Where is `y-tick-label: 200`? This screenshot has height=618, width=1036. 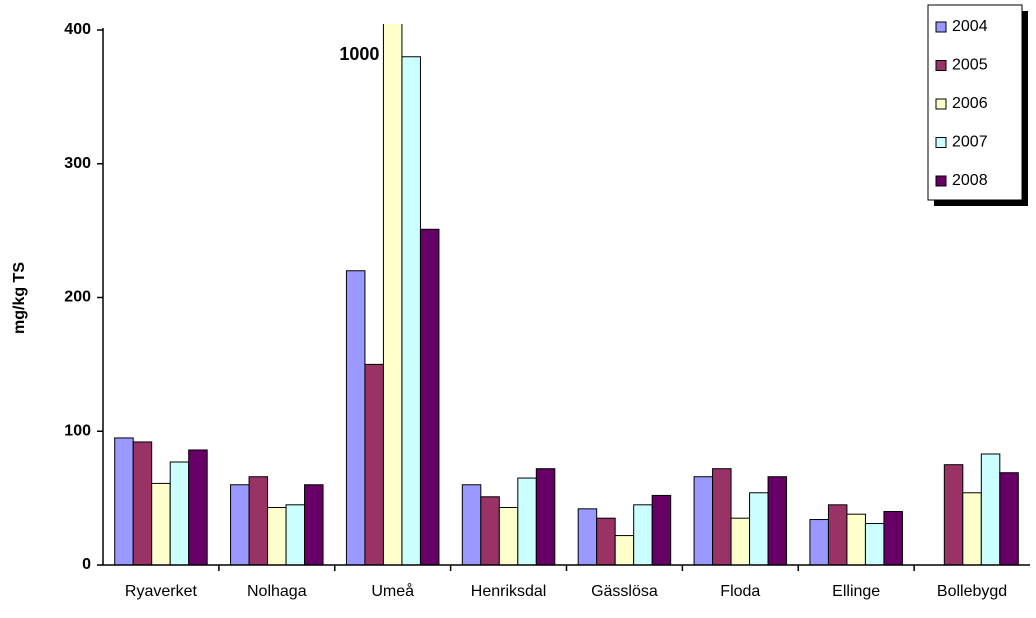 y-tick-label: 200 is located at coordinates (77, 297).